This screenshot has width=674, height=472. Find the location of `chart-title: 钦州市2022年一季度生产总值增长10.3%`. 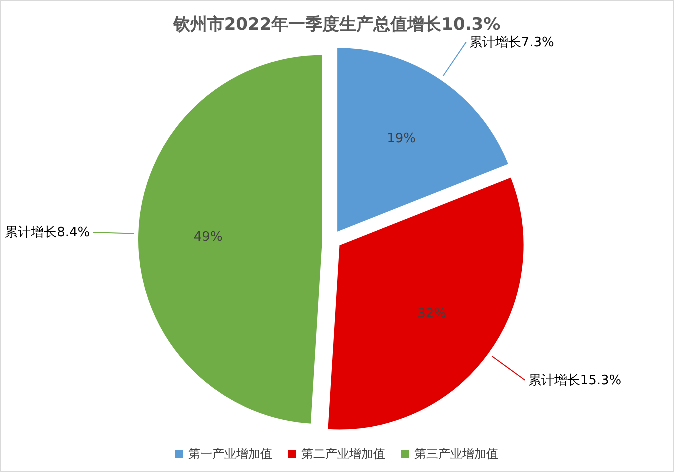

chart-title: 钦州市2022年一季度生产总值增长10.3% is located at coordinates (336, 25).